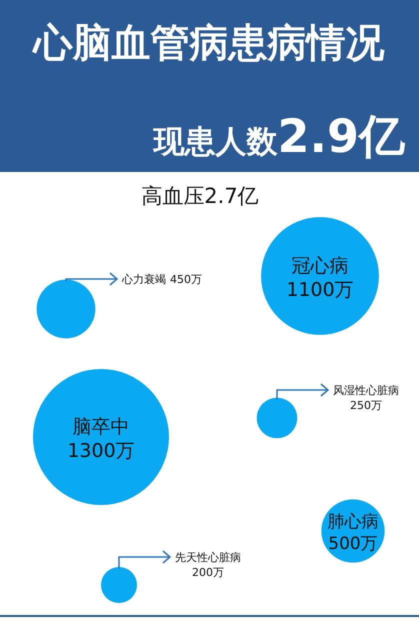  I want to click on category-label: 先天性心脏病, so click(208, 557).